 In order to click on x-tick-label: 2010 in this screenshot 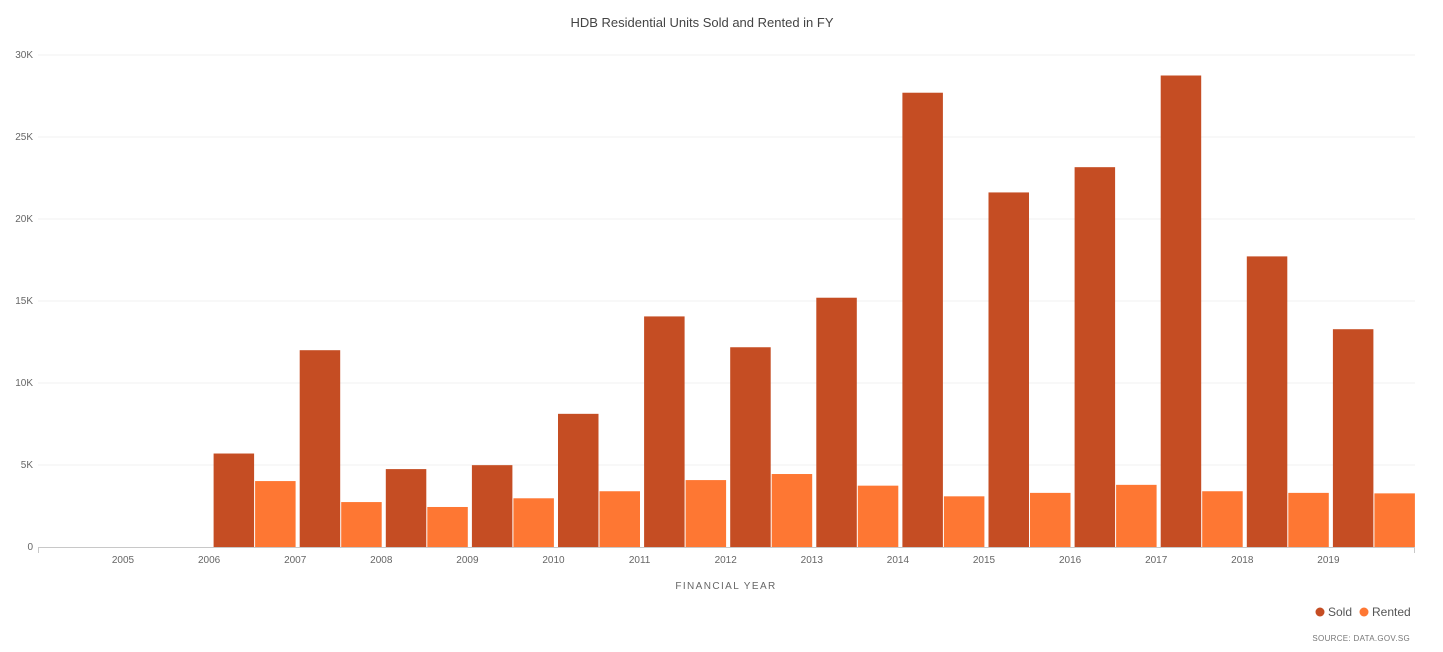, I will do `click(553, 560)`.